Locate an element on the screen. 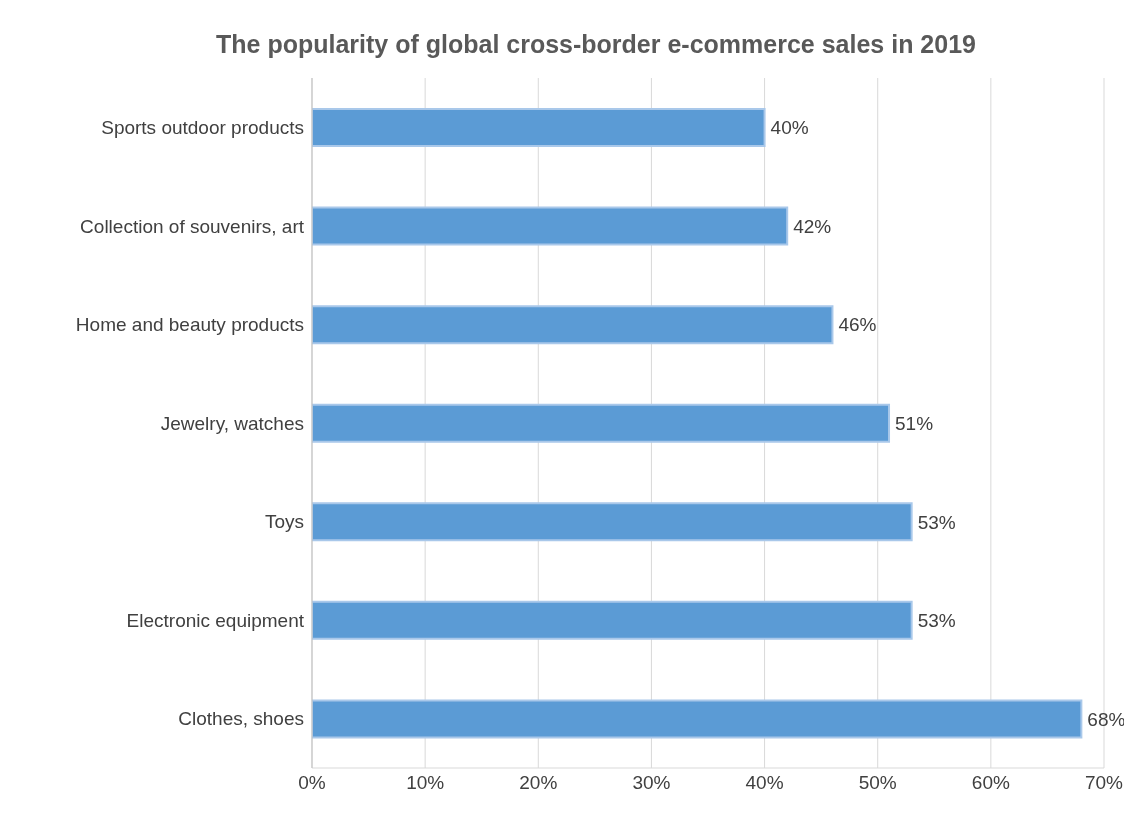 This screenshot has height=835, width=1132. y-tick-label: Electronic equipment is located at coordinates (215, 620).